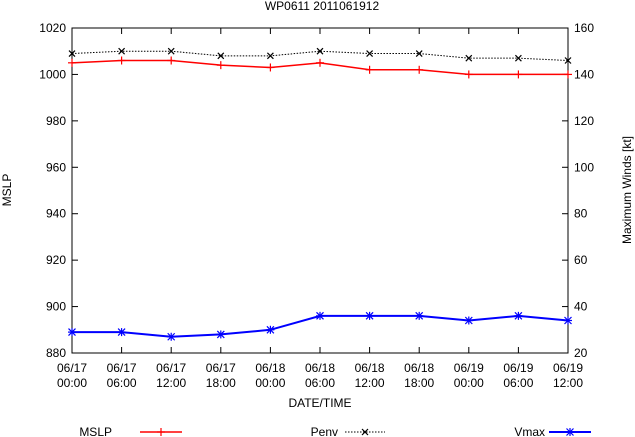 This screenshot has width=635, height=437. Describe the element at coordinates (552, 431) in the screenshot. I see `legend-item-vmax: Vmax` at that location.